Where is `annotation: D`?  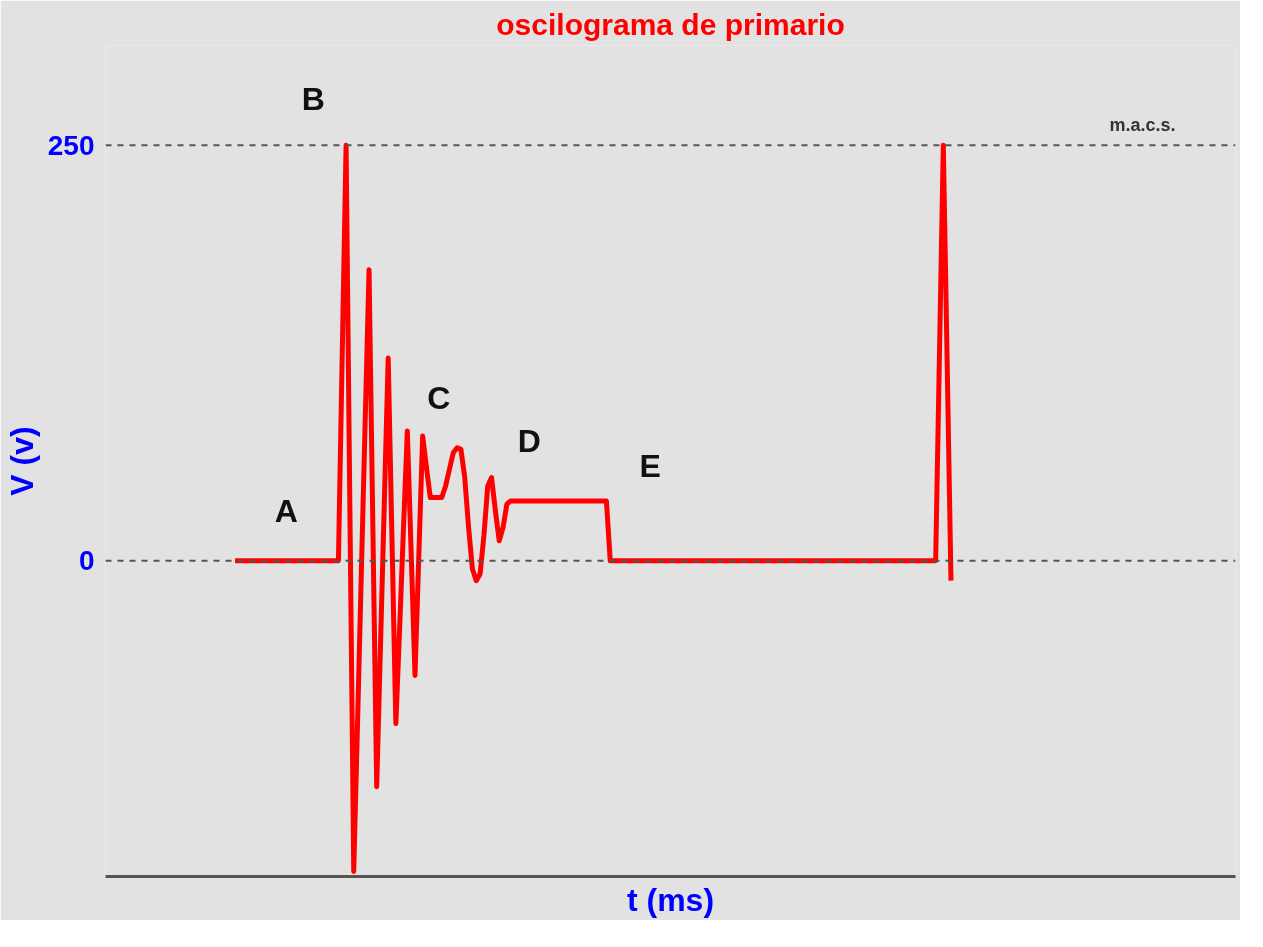
annotation: D is located at coordinates (529, 441).